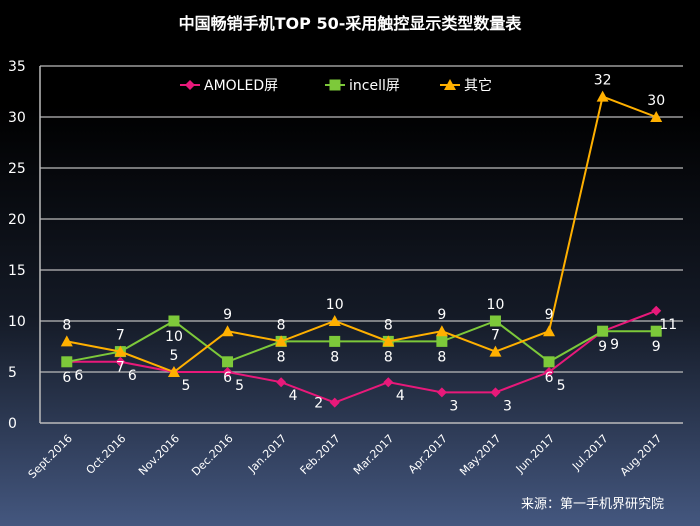  What do you see at coordinates (159, 455) in the screenshot?
I see `x-tick-label: Nov.2016` at bounding box center [159, 455].